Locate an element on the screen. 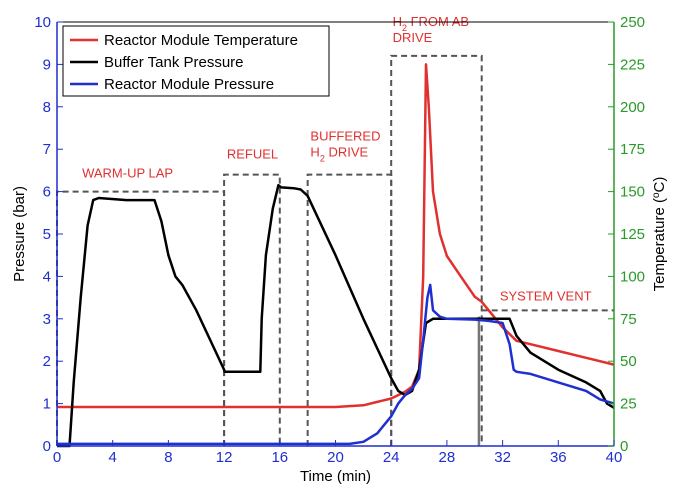 This screenshot has height=485, width=674. right-tick-label: 250 is located at coordinates (632, 22).